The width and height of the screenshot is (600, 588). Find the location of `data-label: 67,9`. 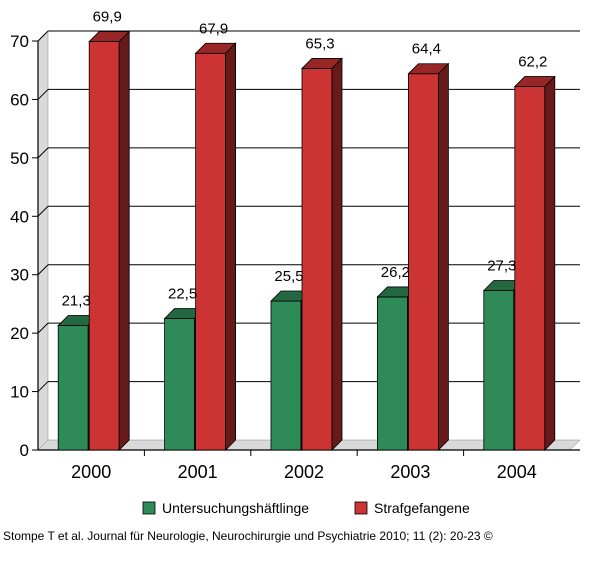

data-label: 67,9 is located at coordinates (213, 28).